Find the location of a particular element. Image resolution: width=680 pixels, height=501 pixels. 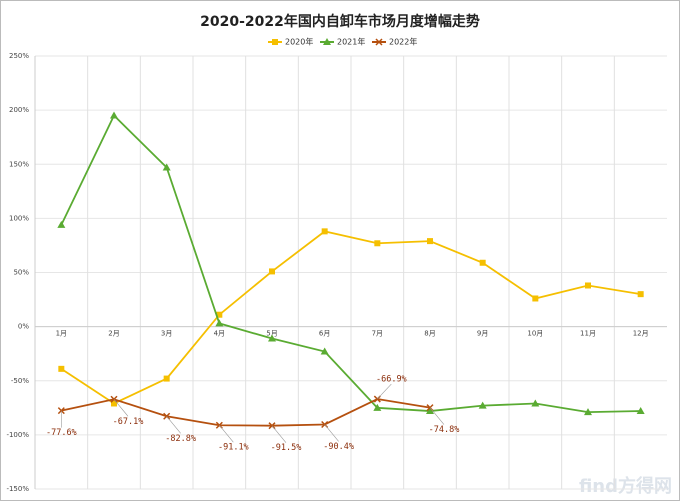

x-tick-label: 7月 is located at coordinates (377, 334).